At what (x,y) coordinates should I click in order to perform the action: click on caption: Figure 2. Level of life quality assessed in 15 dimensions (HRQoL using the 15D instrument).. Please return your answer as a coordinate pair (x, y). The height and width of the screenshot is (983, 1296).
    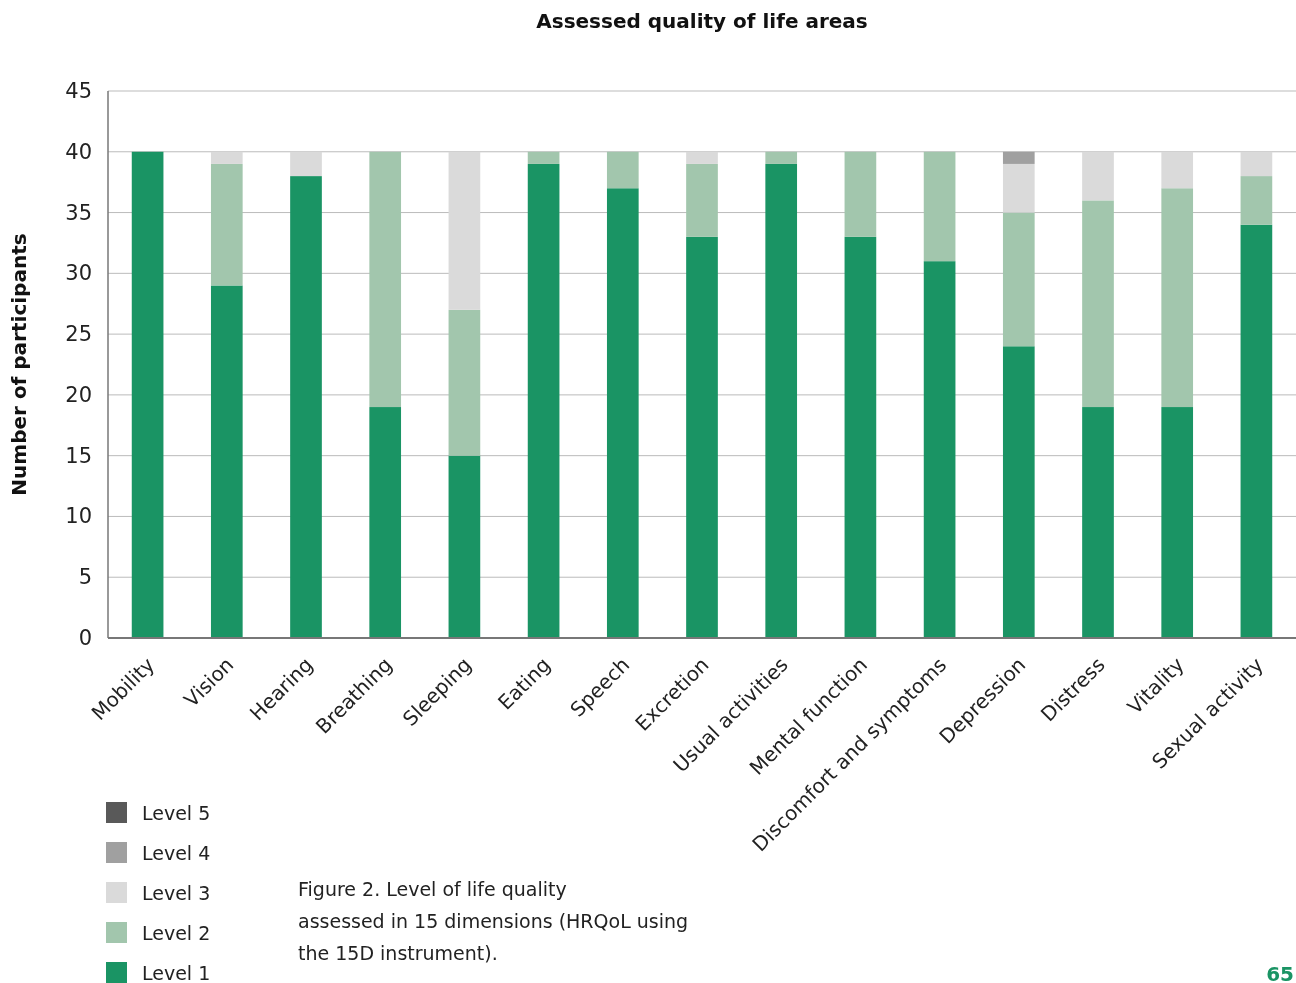
    Looking at the image, I should click on (493, 921).